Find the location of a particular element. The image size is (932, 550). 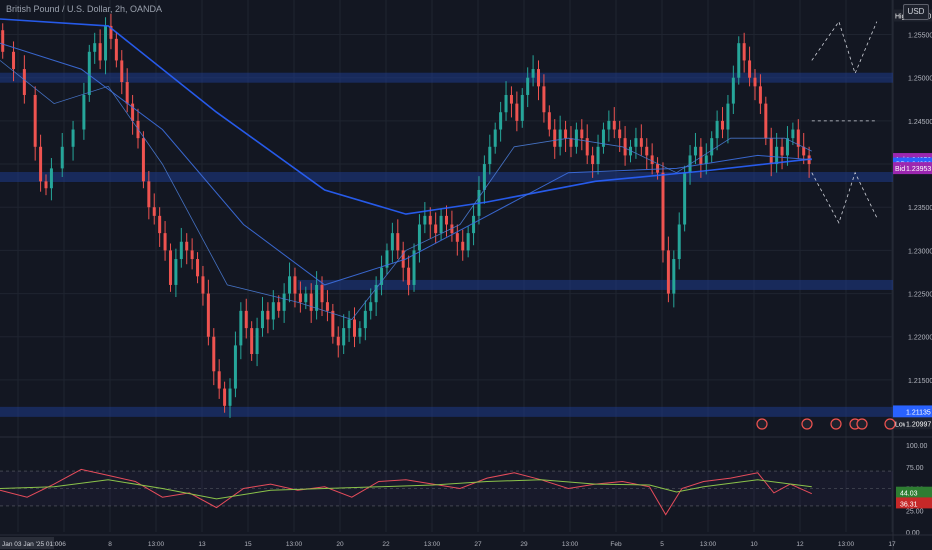

time-tick-label: 6 is located at coordinates (64, 544).